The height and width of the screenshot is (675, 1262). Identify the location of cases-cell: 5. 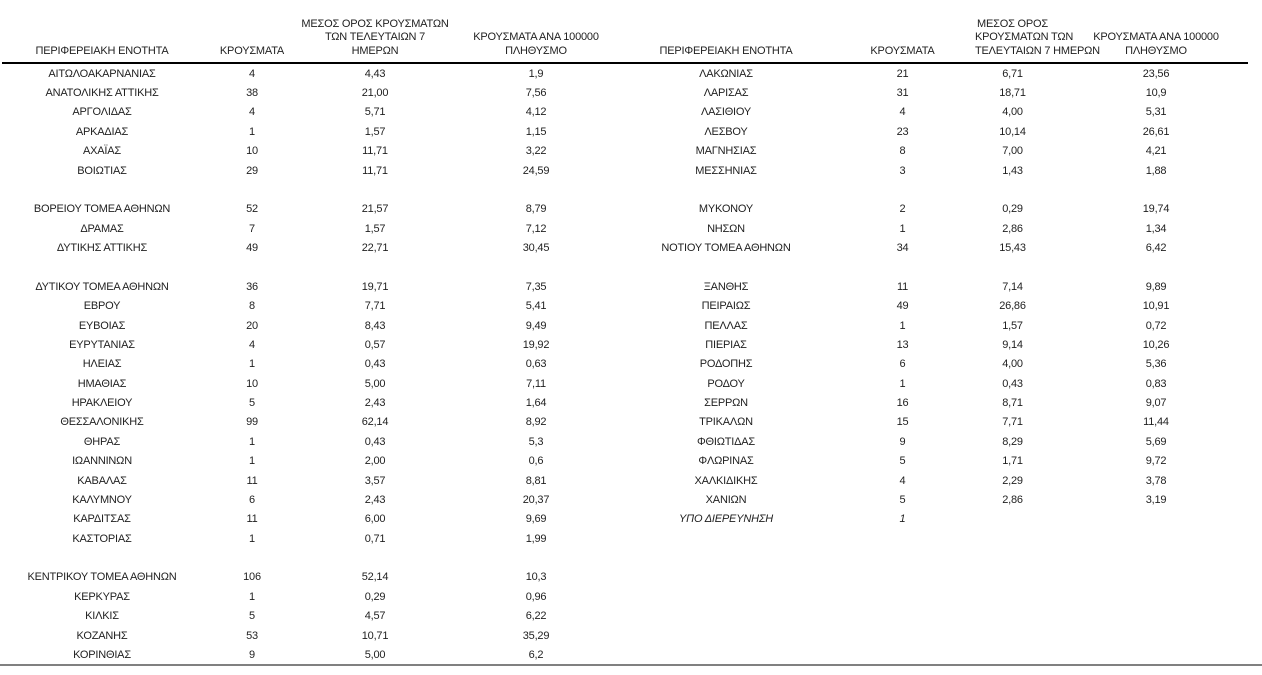
(252, 616).